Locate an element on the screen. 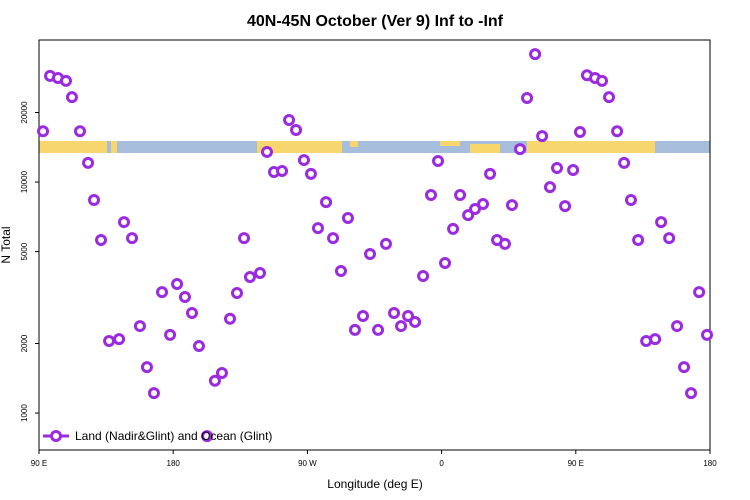 The image size is (750, 500). y-tick-label: 5000 is located at coordinates (24, 251).